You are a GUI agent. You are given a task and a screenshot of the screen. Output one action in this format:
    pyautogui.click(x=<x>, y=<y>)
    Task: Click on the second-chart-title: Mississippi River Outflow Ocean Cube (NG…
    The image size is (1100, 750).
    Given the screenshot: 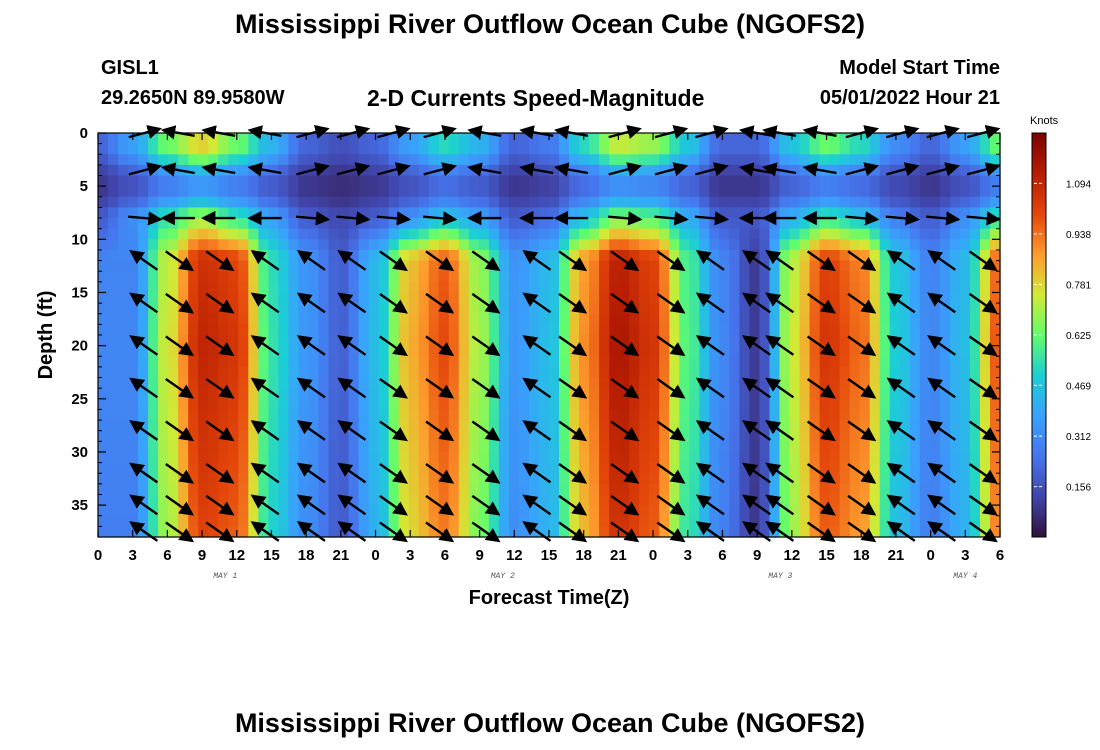 What is the action you would take?
    pyautogui.click(x=550, y=723)
    